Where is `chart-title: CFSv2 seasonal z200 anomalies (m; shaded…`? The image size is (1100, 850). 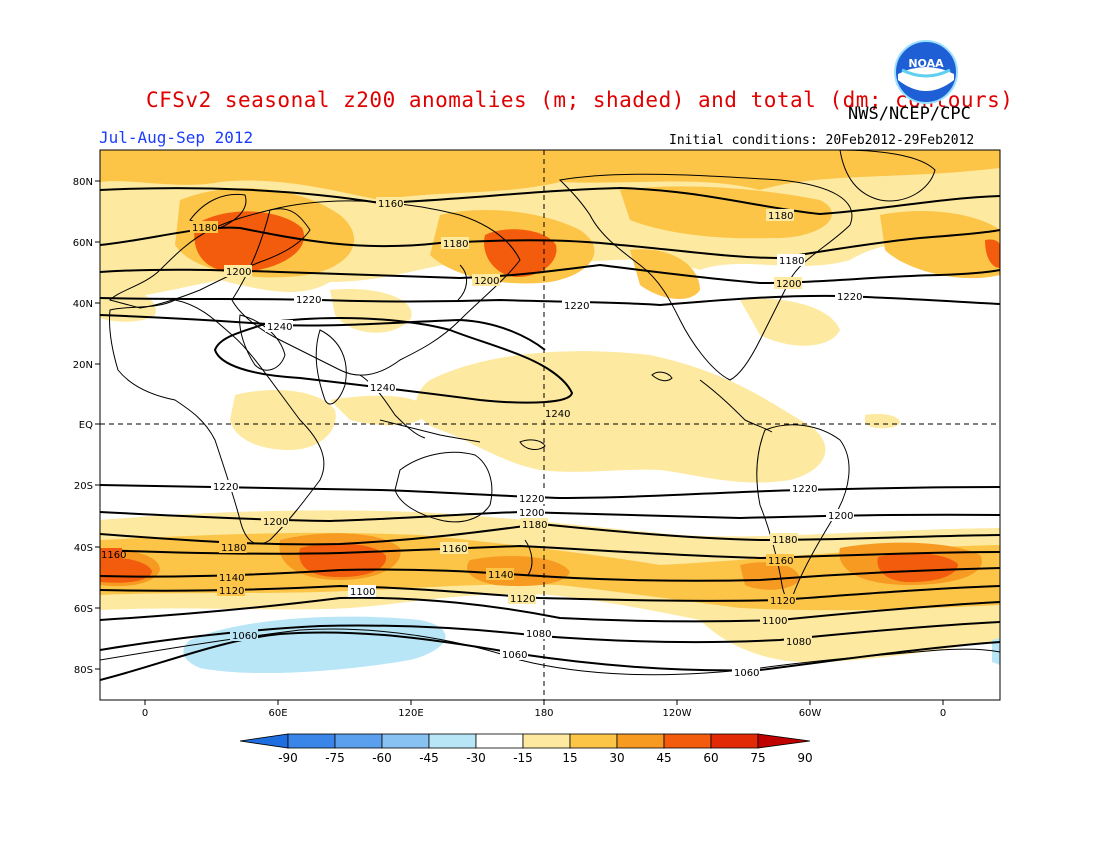 chart-title: CFSv2 seasonal z200 anomalies (m; shaded… is located at coordinates (580, 100).